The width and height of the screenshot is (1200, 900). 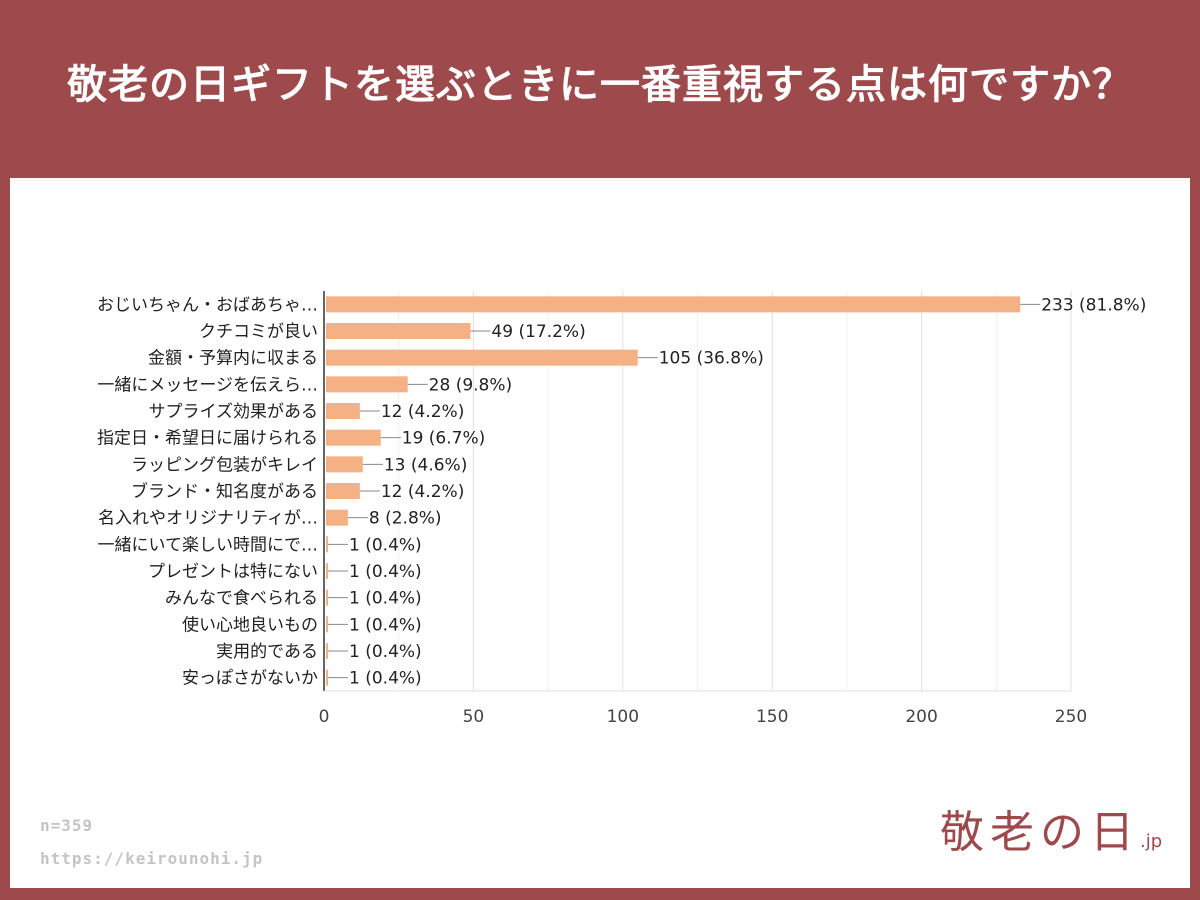 What do you see at coordinates (772, 717) in the screenshot?
I see `x-tick-label: 150` at bounding box center [772, 717].